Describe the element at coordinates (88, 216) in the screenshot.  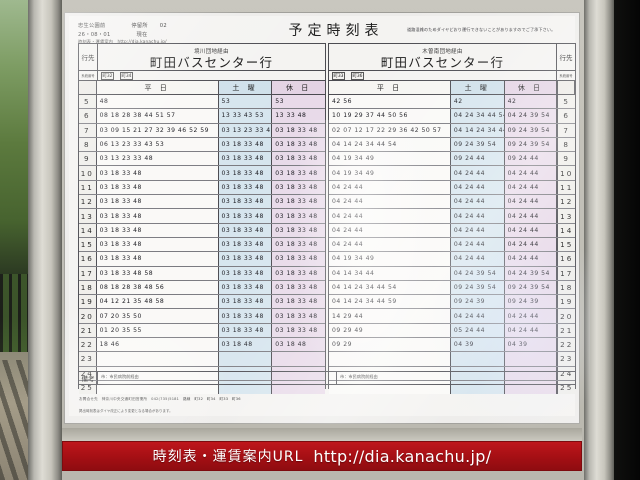
I see `hour-cell: 13` at that location.